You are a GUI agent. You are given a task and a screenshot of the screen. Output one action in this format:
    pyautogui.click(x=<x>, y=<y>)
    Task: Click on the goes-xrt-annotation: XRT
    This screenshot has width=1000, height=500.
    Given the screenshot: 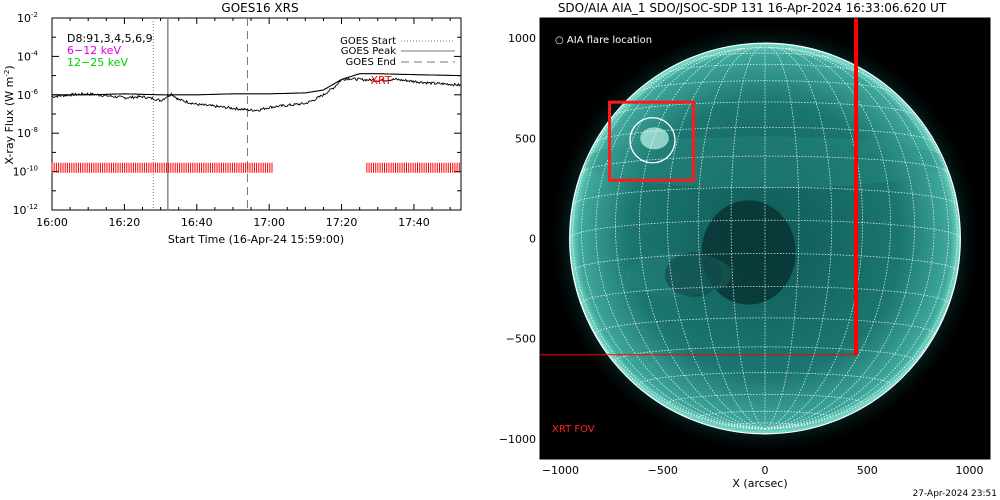 What is the action you would take?
    pyautogui.click(x=381, y=80)
    